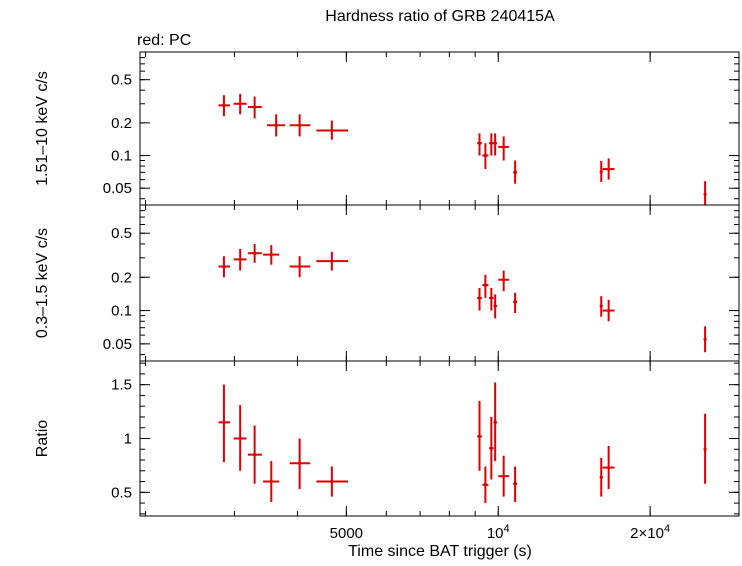 The height and width of the screenshot is (566, 742). What do you see at coordinates (42, 128) in the screenshot?
I see `y-axis-label: 1.51–10 keV c/s` at bounding box center [42, 128].